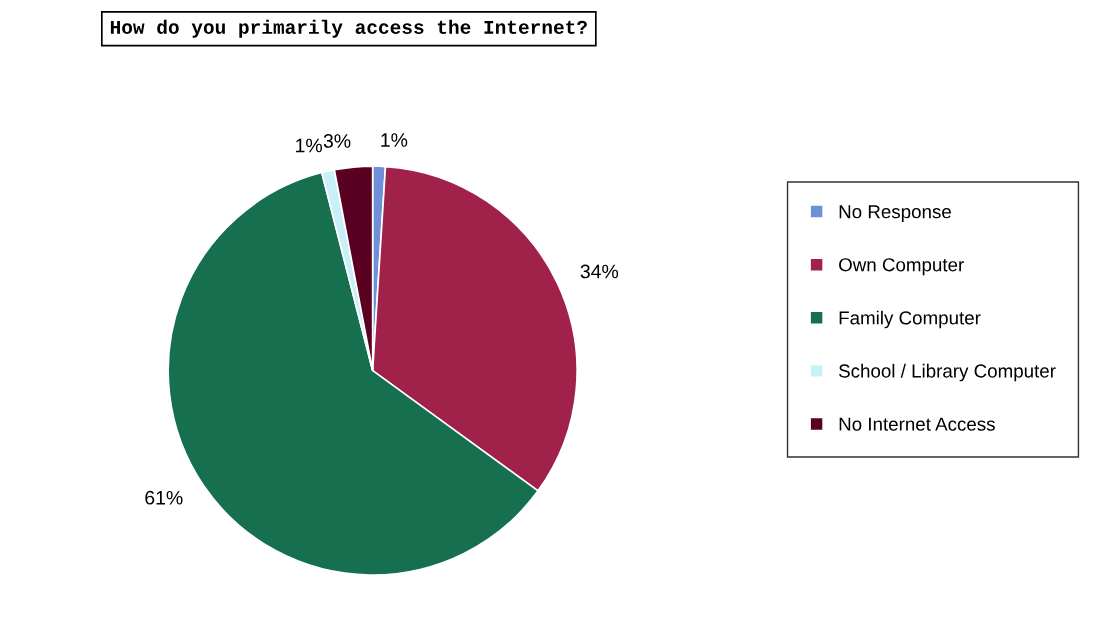  What do you see at coordinates (917, 424) in the screenshot?
I see `legend-label: No Internet Access` at bounding box center [917, 424].